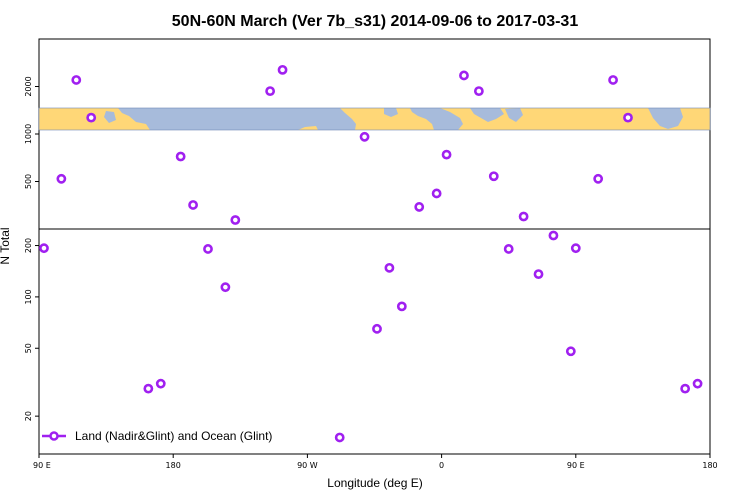 This screenshot has width=750, height=500. I want to click on lower-y-tick-label-1: 50, so click(28, 348).